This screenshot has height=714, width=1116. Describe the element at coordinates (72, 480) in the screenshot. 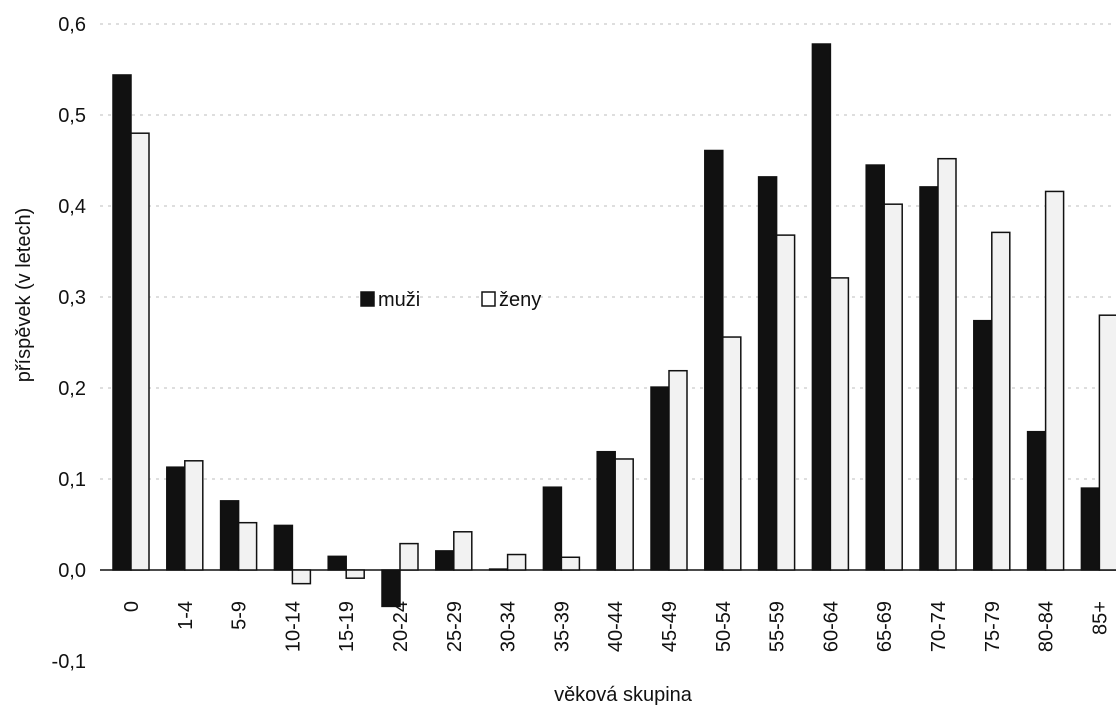

I see `y-tick-label: 0,1` at that location.